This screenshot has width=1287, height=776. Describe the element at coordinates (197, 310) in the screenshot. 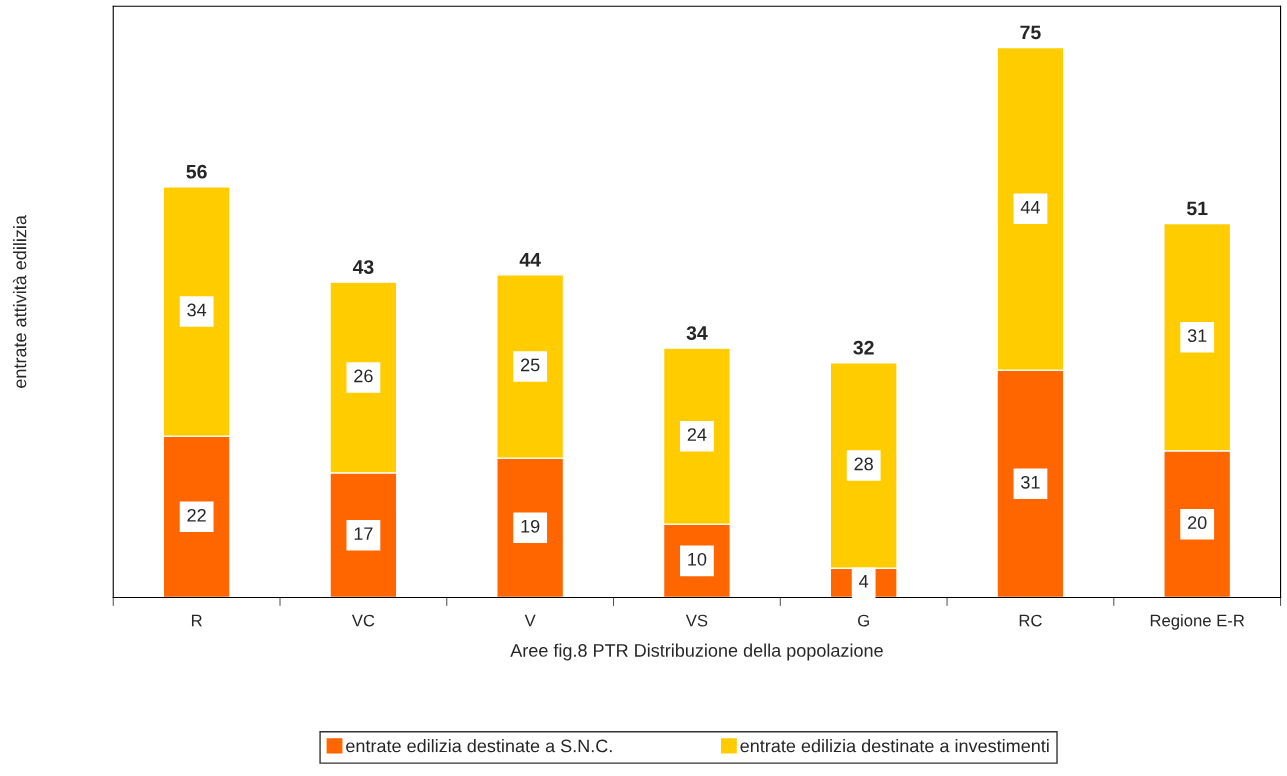

I see `data-label: 34` at that location.